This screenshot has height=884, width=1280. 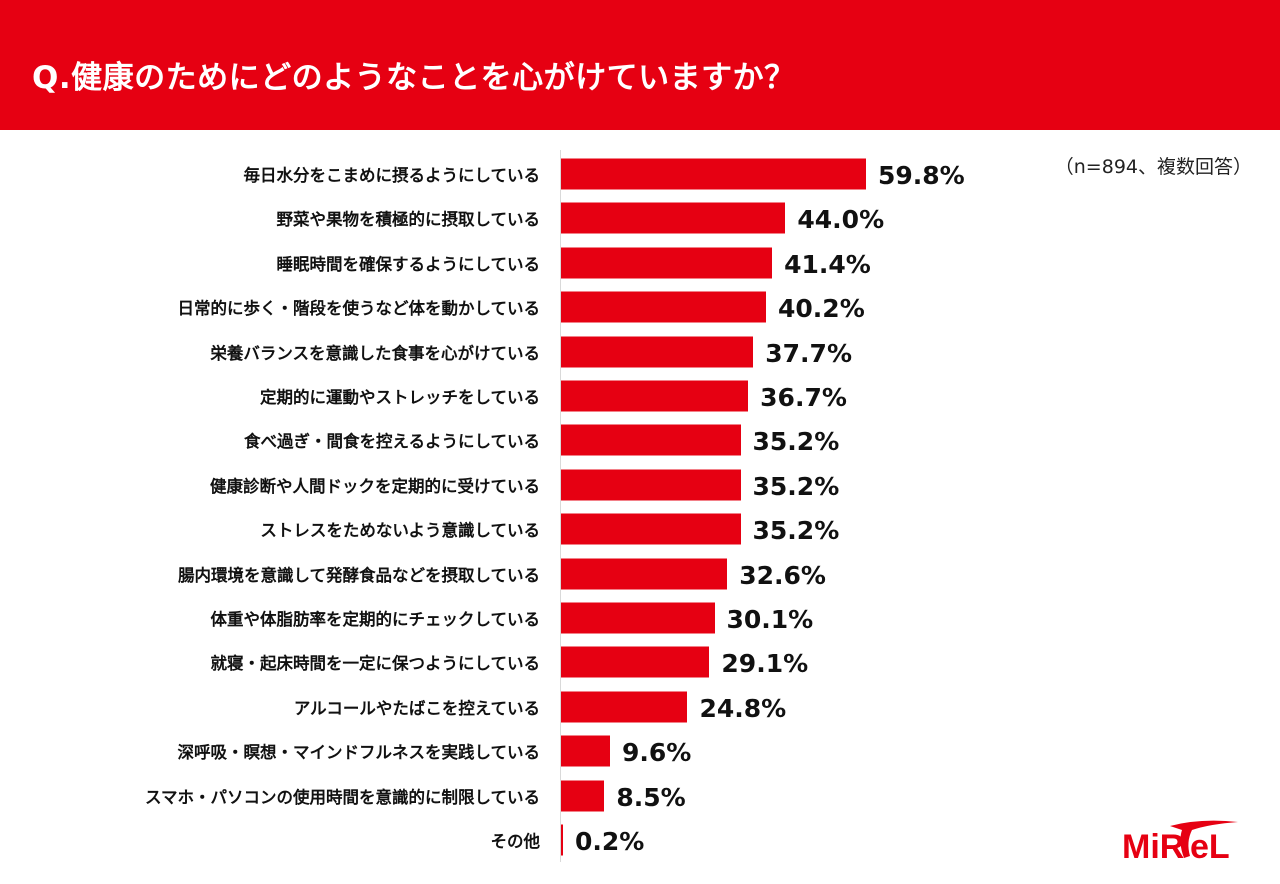 I want to click on value-label: 30.1%, so click(x=770, y=619).